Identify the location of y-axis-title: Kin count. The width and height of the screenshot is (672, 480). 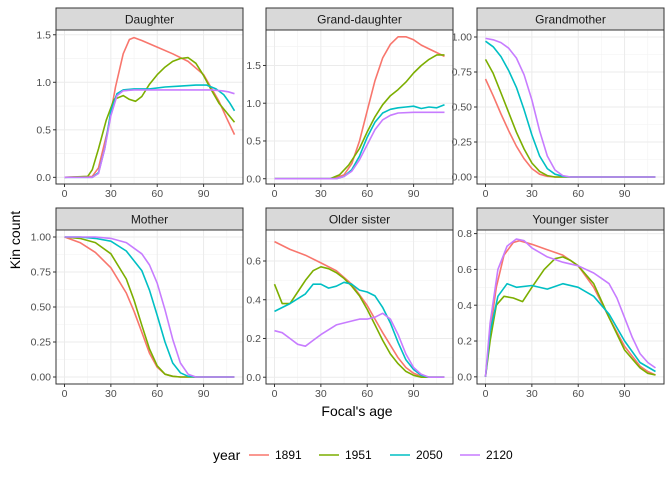
(15, 240).